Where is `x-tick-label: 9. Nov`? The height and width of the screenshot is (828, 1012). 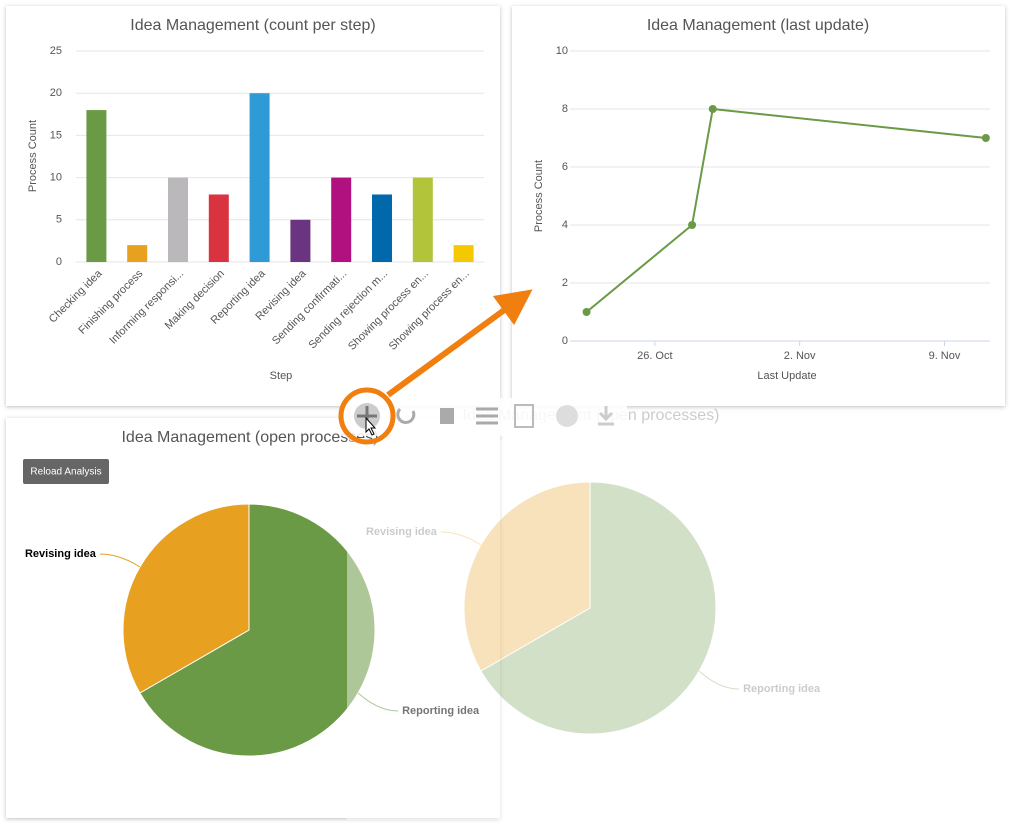
x-tick-label: 9. Nov is located at coordinates (945, 356).